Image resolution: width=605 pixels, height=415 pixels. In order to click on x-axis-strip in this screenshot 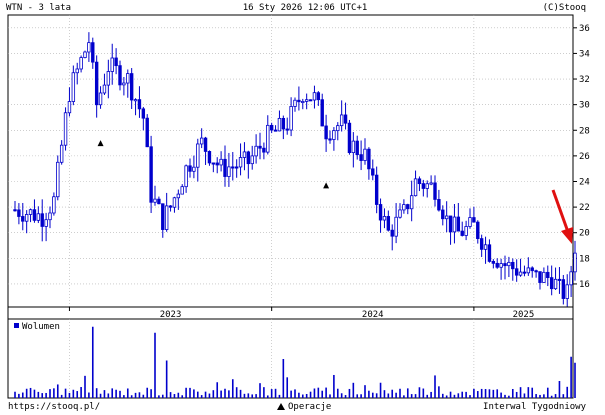, I will do `click(290, 313)`.